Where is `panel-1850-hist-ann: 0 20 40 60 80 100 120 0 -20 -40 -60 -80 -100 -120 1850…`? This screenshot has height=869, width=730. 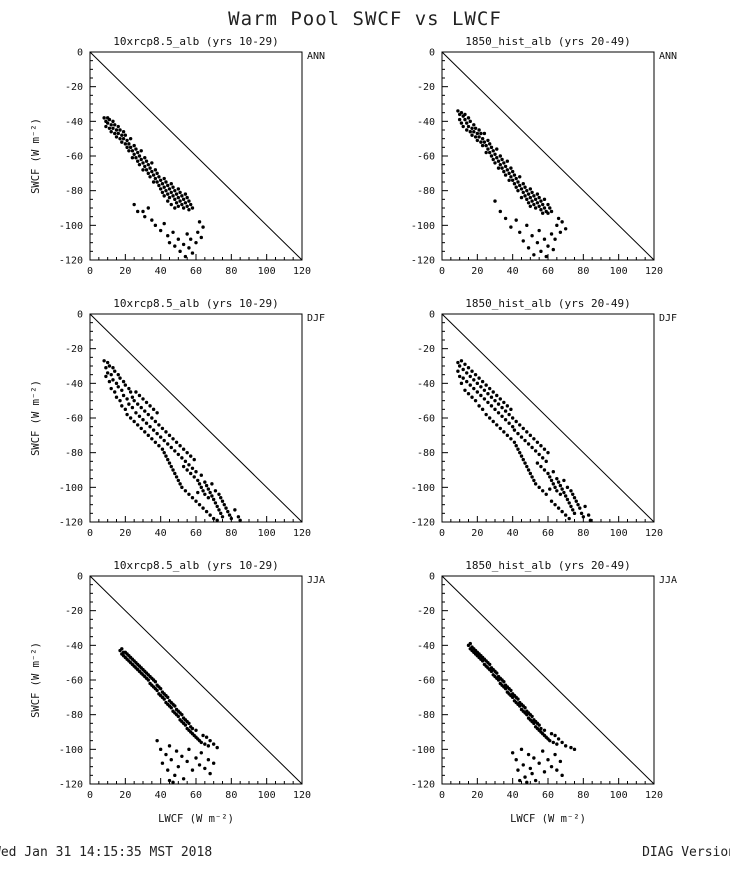 panel-1850-hist-ann: 0 20 40 60 80 100 120 0 -20 -40 -60 -80 -100 -120 1850… is located at coordinates (541, 159).